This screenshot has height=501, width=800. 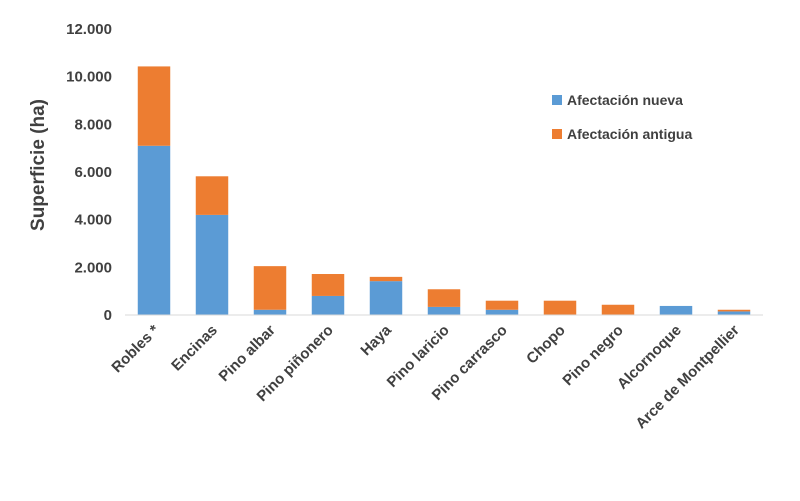 I want to click on y-tick-label: 6.000, so click(x=93, y=172).